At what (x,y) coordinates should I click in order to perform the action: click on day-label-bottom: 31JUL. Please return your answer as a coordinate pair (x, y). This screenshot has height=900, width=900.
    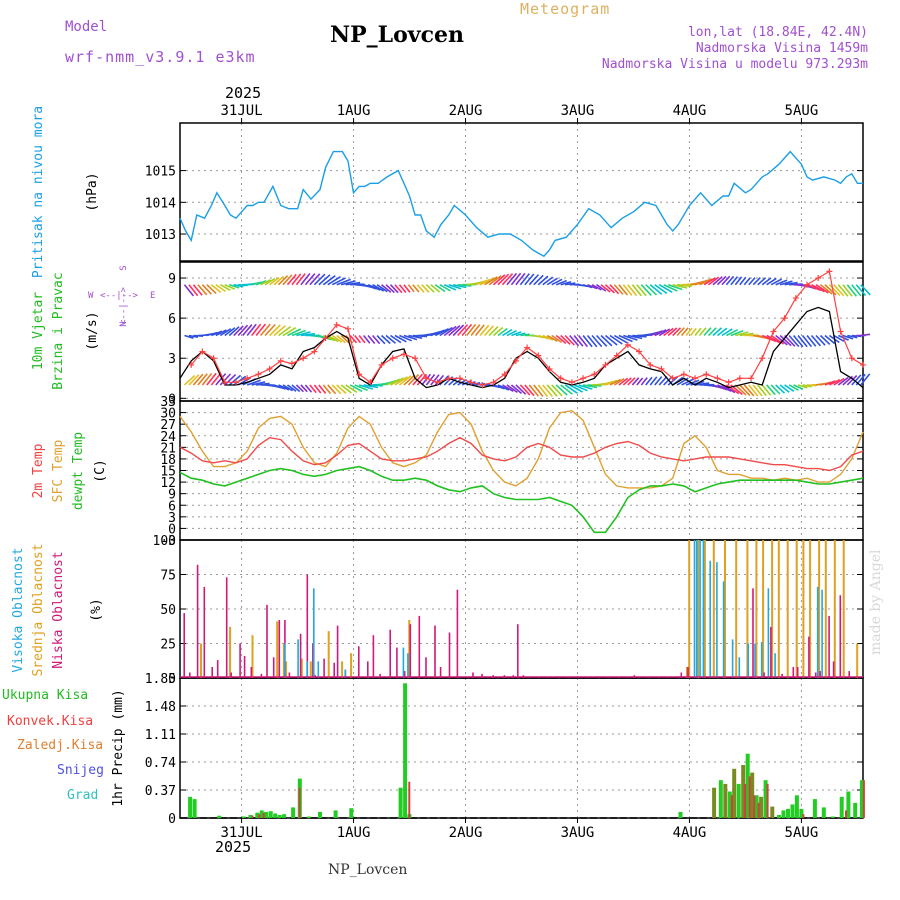
    Looking at the image, I should click on (242, 833).